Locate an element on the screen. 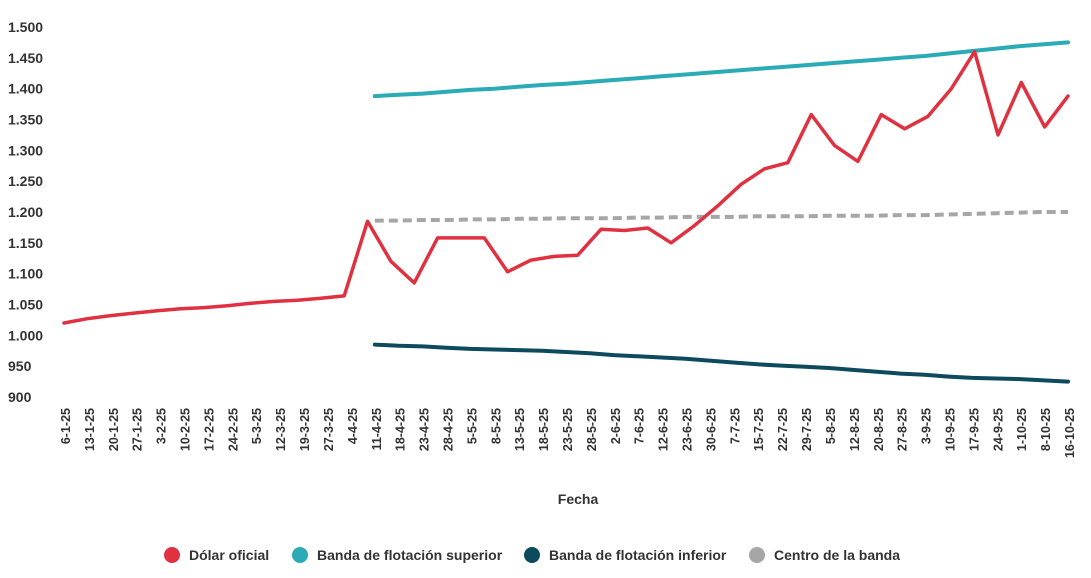 The height and width of the screenshot is (578, 1091). x-tick-label: 2-6-25 is located at coordinates (616, 426).